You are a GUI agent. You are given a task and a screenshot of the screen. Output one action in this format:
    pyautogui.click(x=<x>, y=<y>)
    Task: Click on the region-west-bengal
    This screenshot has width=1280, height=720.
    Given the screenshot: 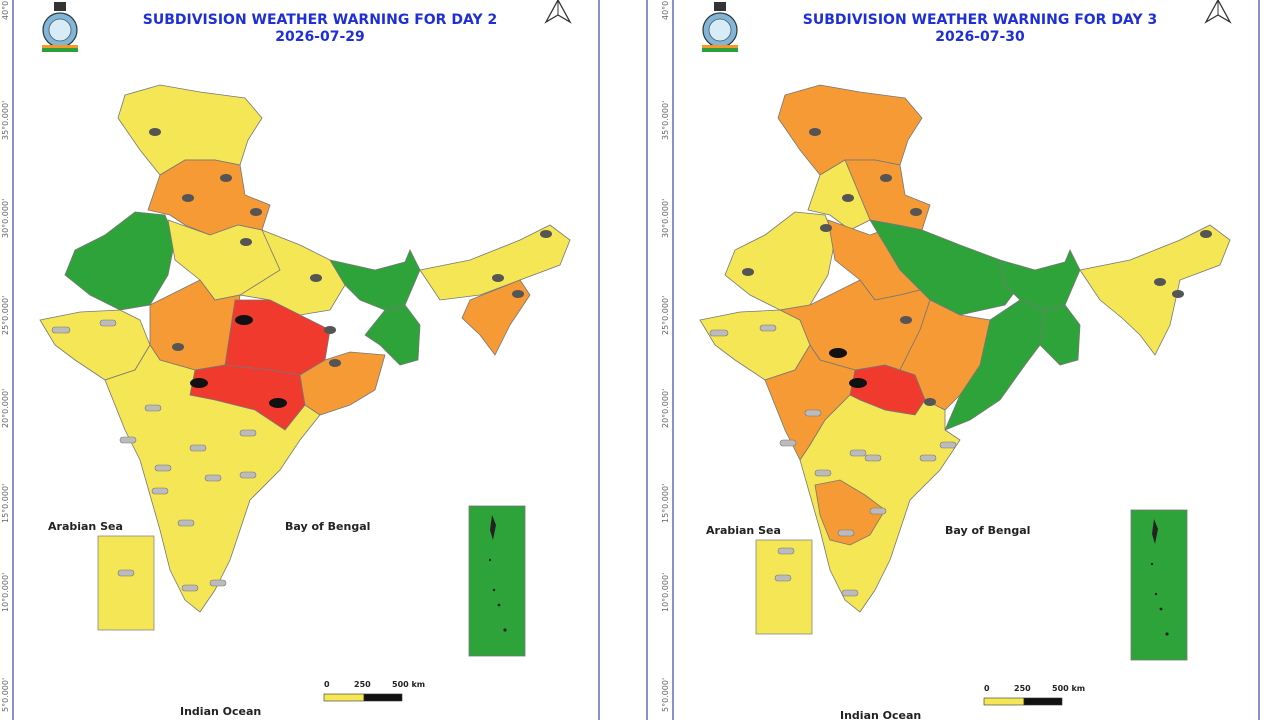 What is the action you would take?
    pyautogui.click(x=392, y=335)
    